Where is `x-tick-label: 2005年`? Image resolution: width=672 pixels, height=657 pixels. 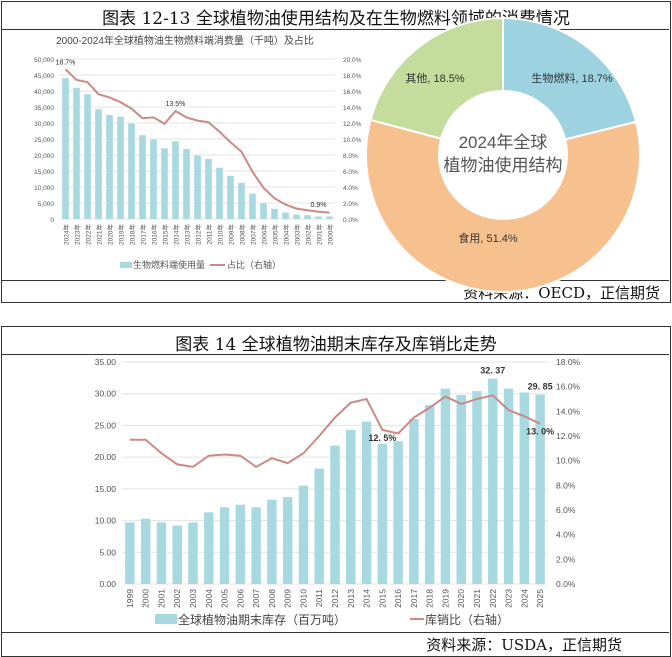
x-tick-label: 2005年 is located at coordinates (275, 234).